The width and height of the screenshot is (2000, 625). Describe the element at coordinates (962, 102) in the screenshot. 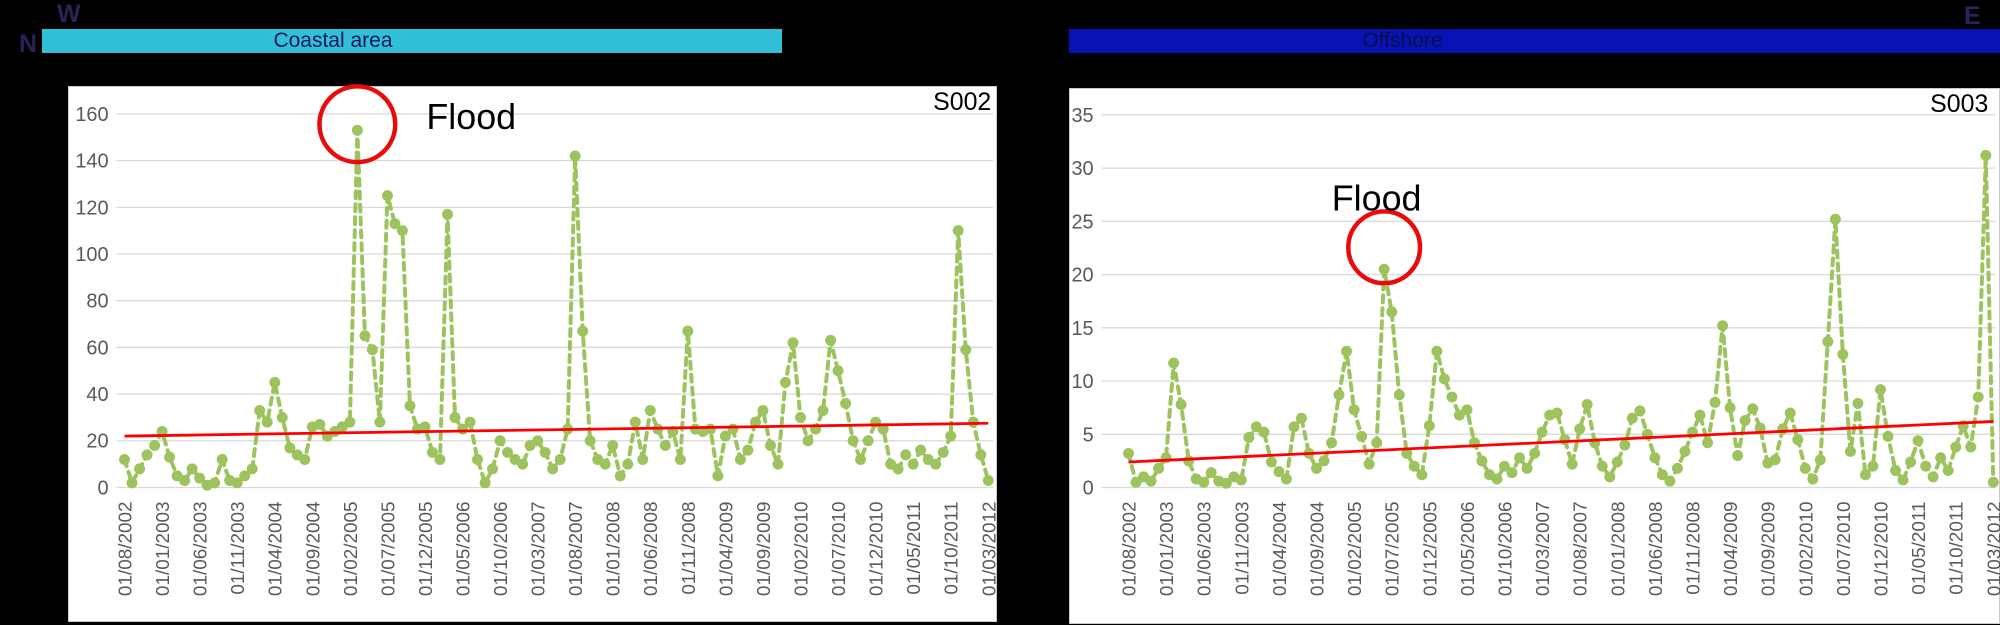

I see `station-label: S002` at that location.